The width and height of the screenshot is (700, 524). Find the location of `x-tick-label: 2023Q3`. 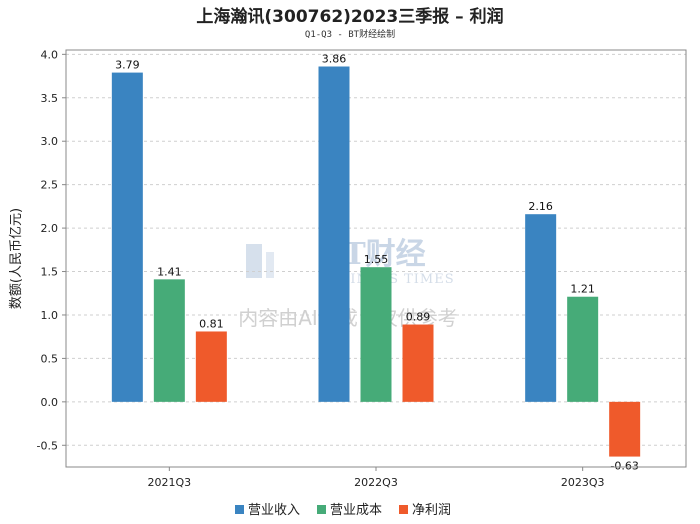

x-tick-label: 2023Q3 is located at coordinates (583, 482).